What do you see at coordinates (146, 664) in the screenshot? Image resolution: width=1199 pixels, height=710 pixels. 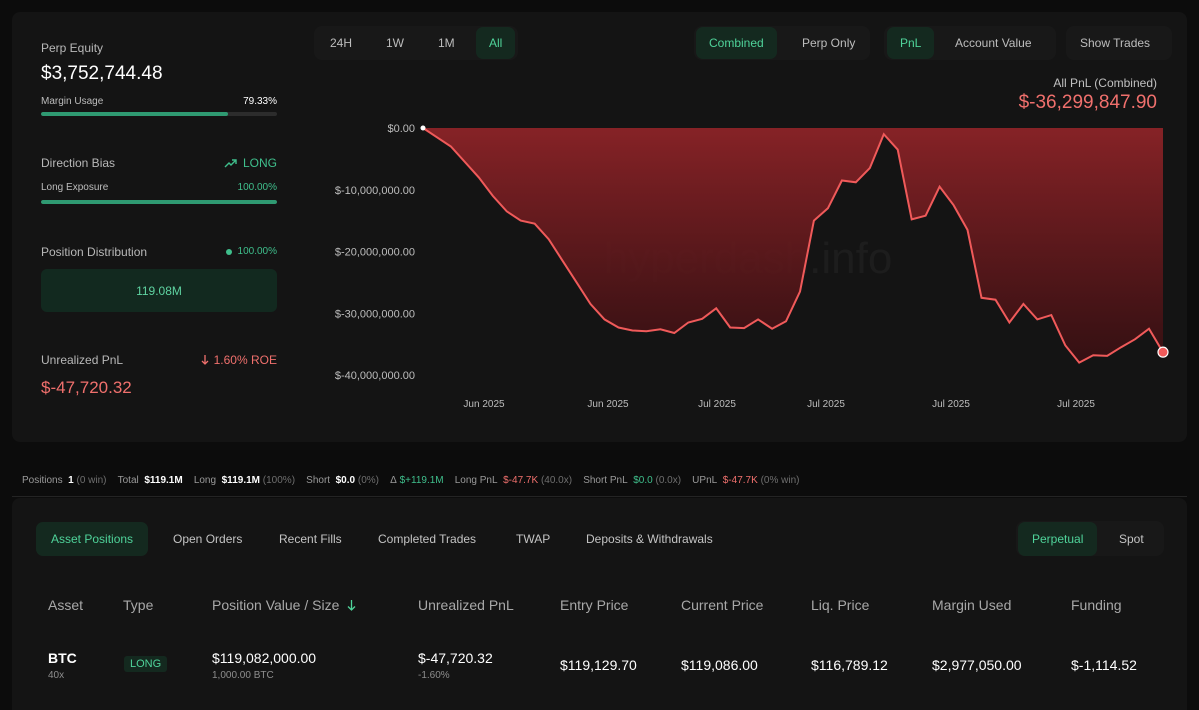 I see `row-type-badge: LONG` at bounding box center [146, 664].